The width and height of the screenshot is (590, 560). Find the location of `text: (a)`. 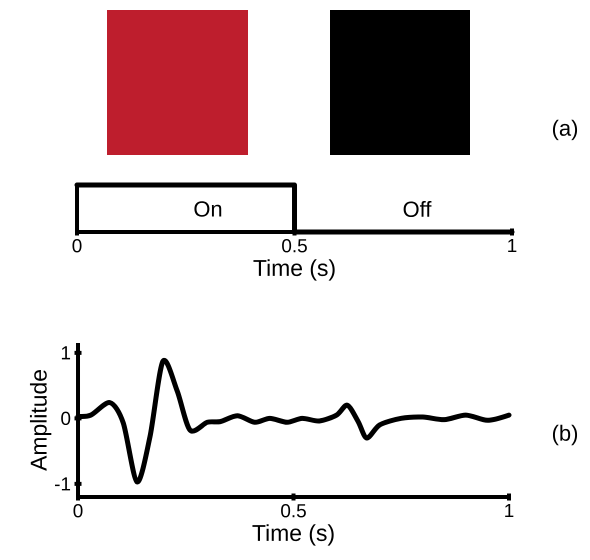

text: (a) is located at coordinates (565, 130).